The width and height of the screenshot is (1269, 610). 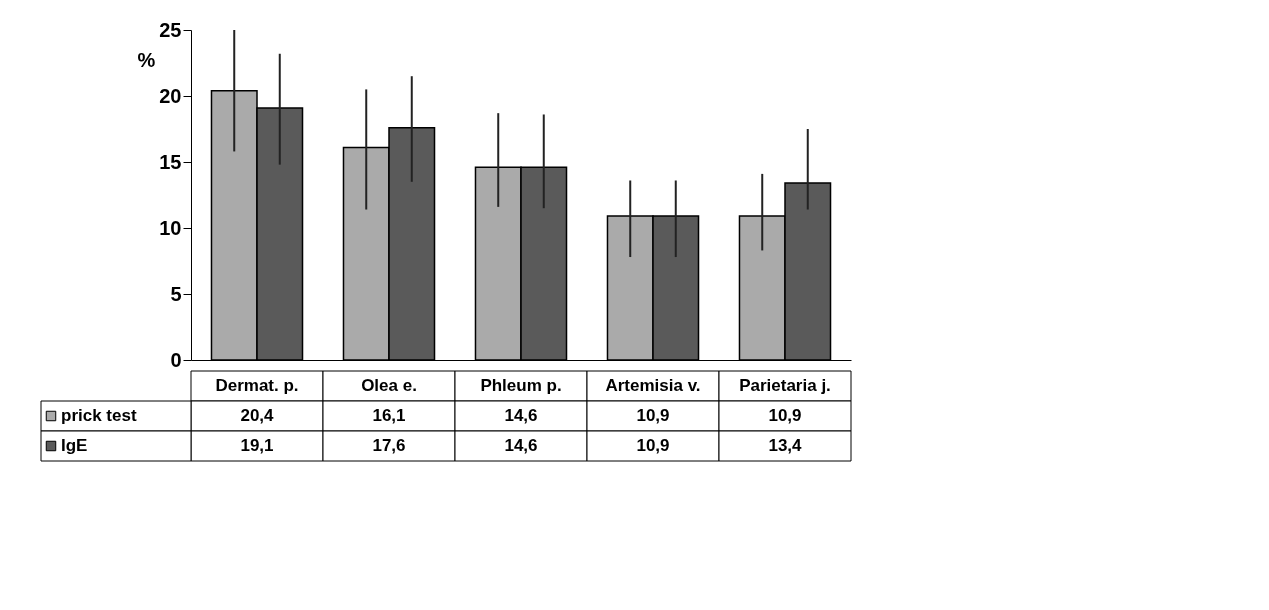 What do you see at coordinates (653, 385) in the screenshot?
I see `x-tick-label: Artemisia v.` at bounding box center [653, 385].